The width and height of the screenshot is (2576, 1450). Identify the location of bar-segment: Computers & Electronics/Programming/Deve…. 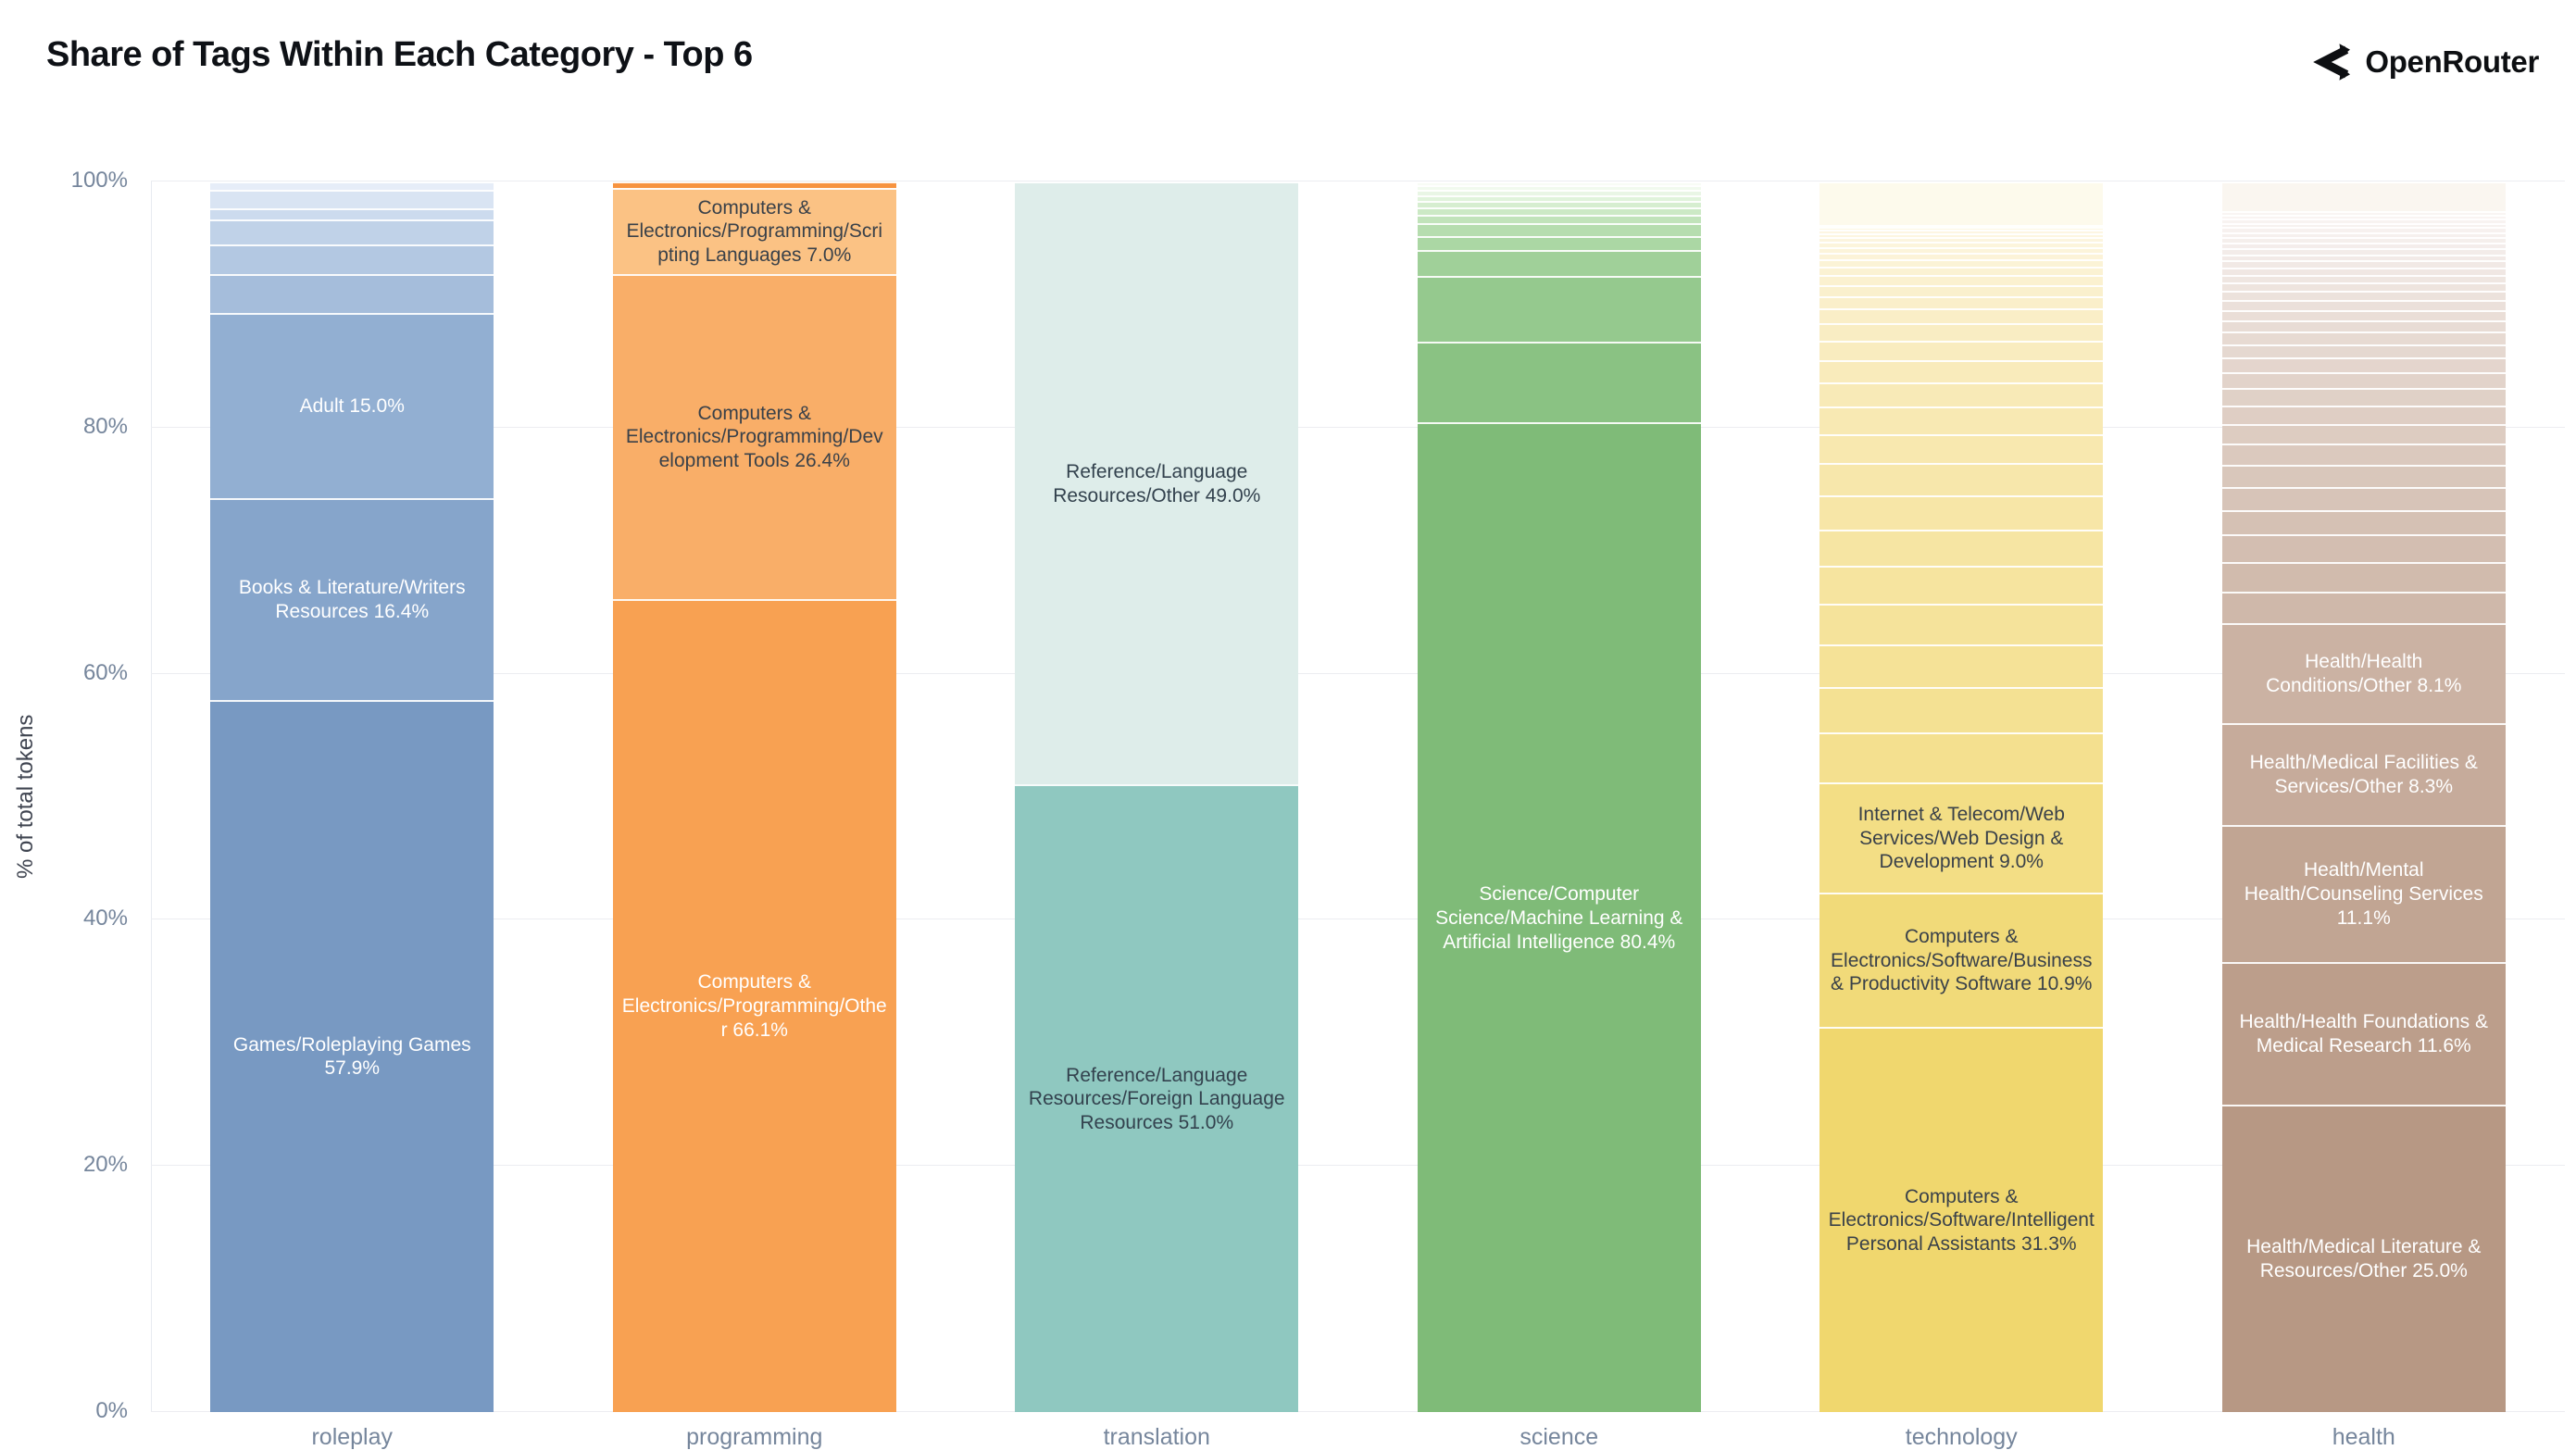
(754, 436).